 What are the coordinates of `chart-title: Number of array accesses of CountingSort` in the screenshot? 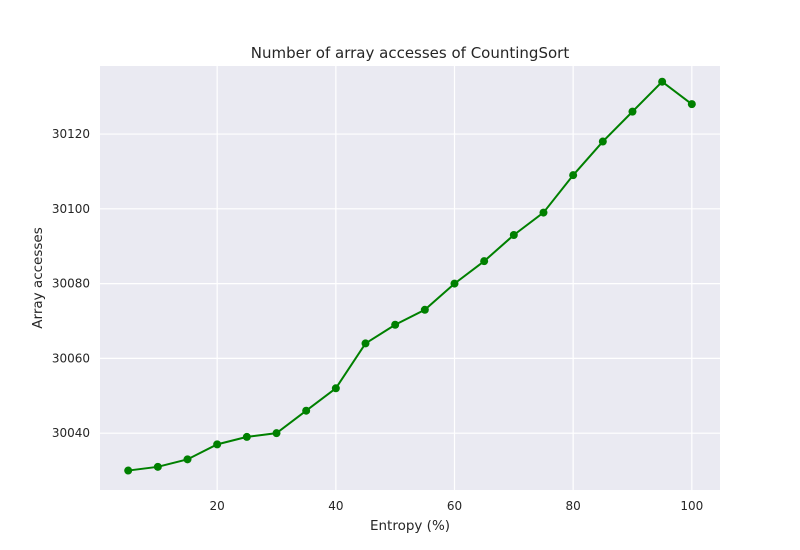 It's located at (410, 53).